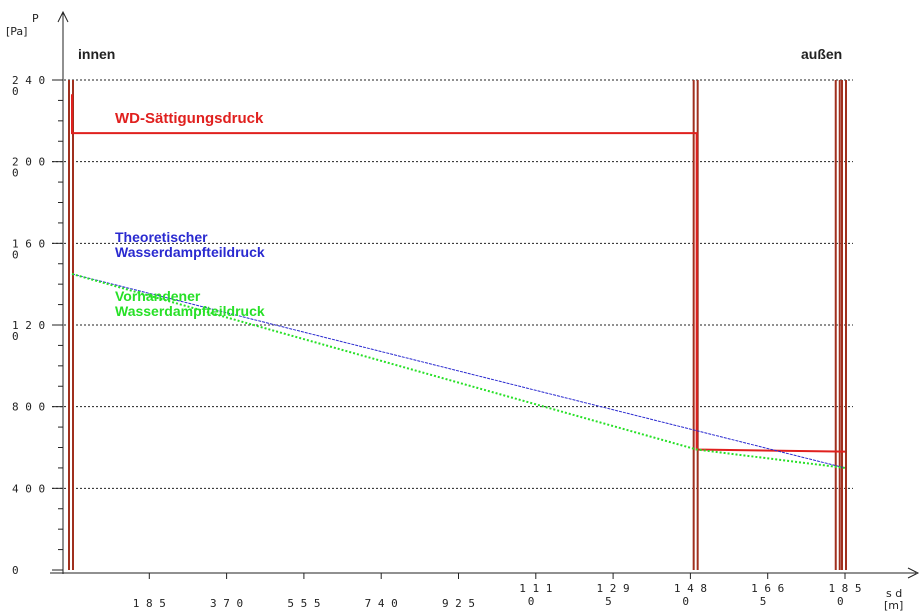 This screenshot has height=615, width=923. What do you see at coordinates (15, 254) in the screenshot?
I see `y-tick-label-4-cont: 0` at bounding box center [15, 254].